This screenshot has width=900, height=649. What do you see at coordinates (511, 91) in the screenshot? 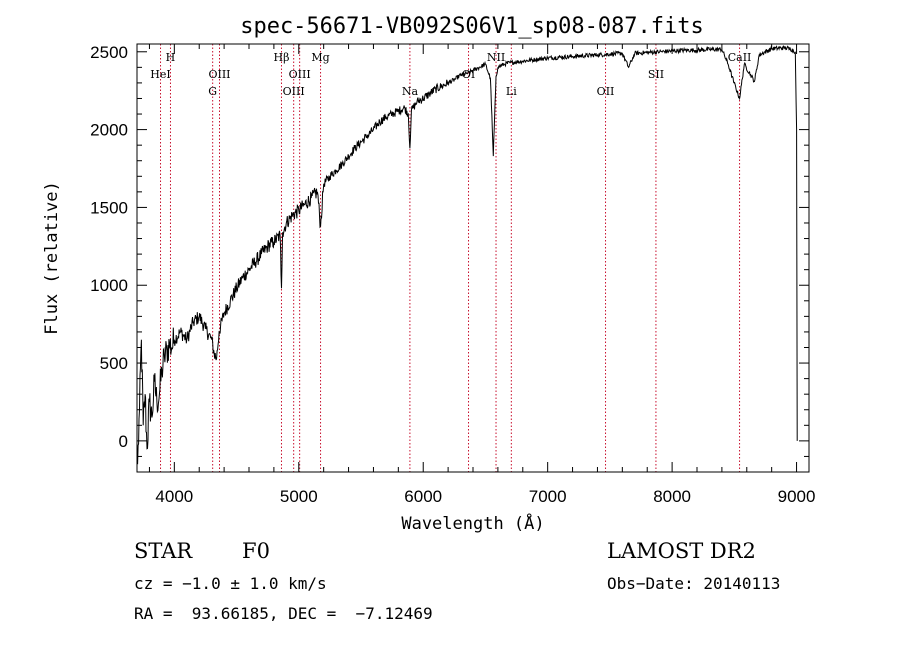
I see `spectral-line-label: Li` at bounding box center [511, 91].